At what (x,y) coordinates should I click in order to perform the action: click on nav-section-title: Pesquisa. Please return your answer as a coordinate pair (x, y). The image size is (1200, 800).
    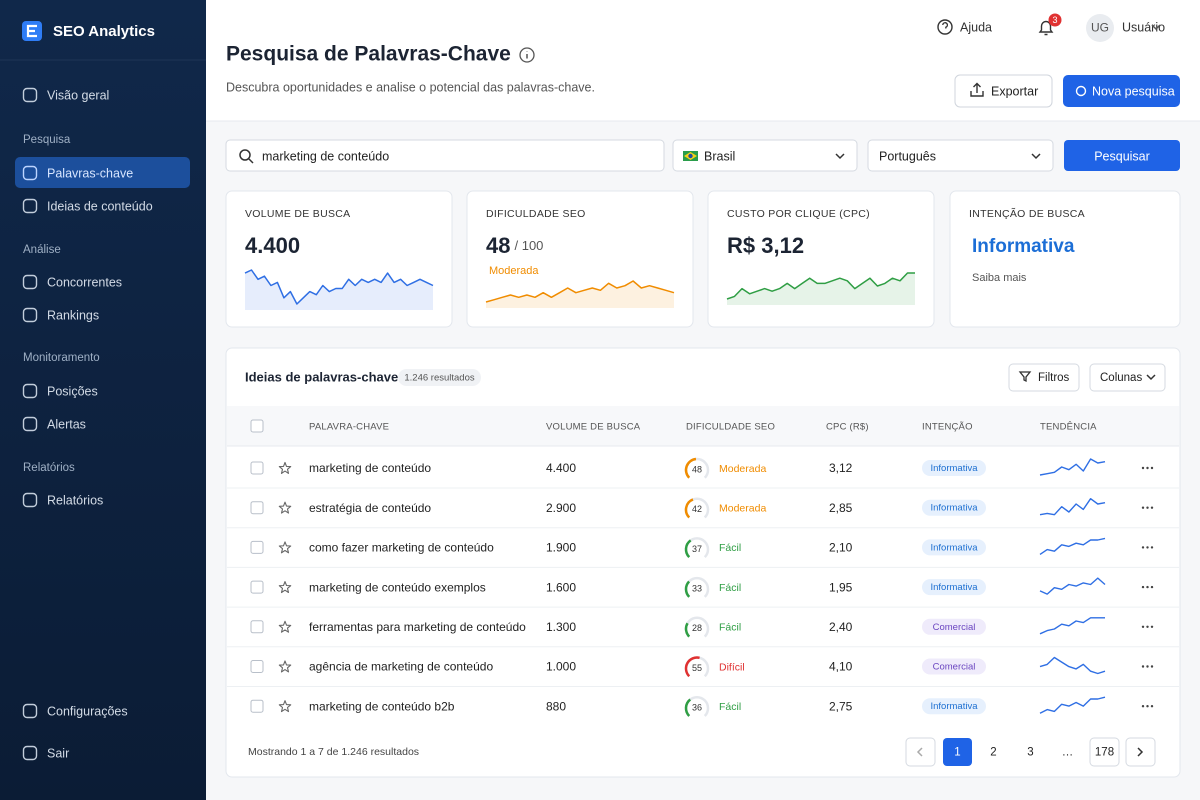
    Looking at the image, I should click on (47, 140).